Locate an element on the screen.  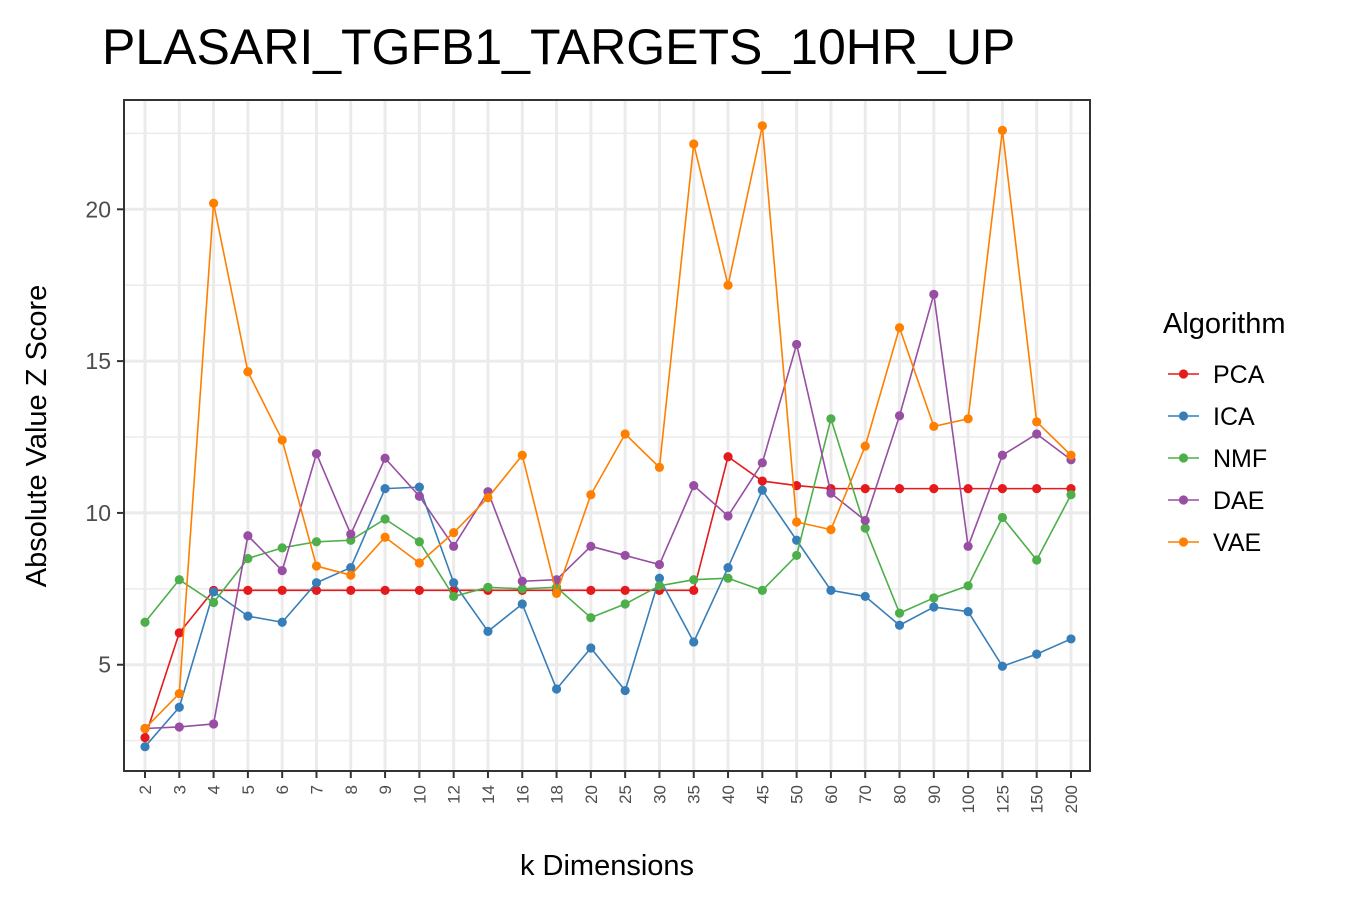
x-tick-label: 40 is located at coordinates (728, 794).